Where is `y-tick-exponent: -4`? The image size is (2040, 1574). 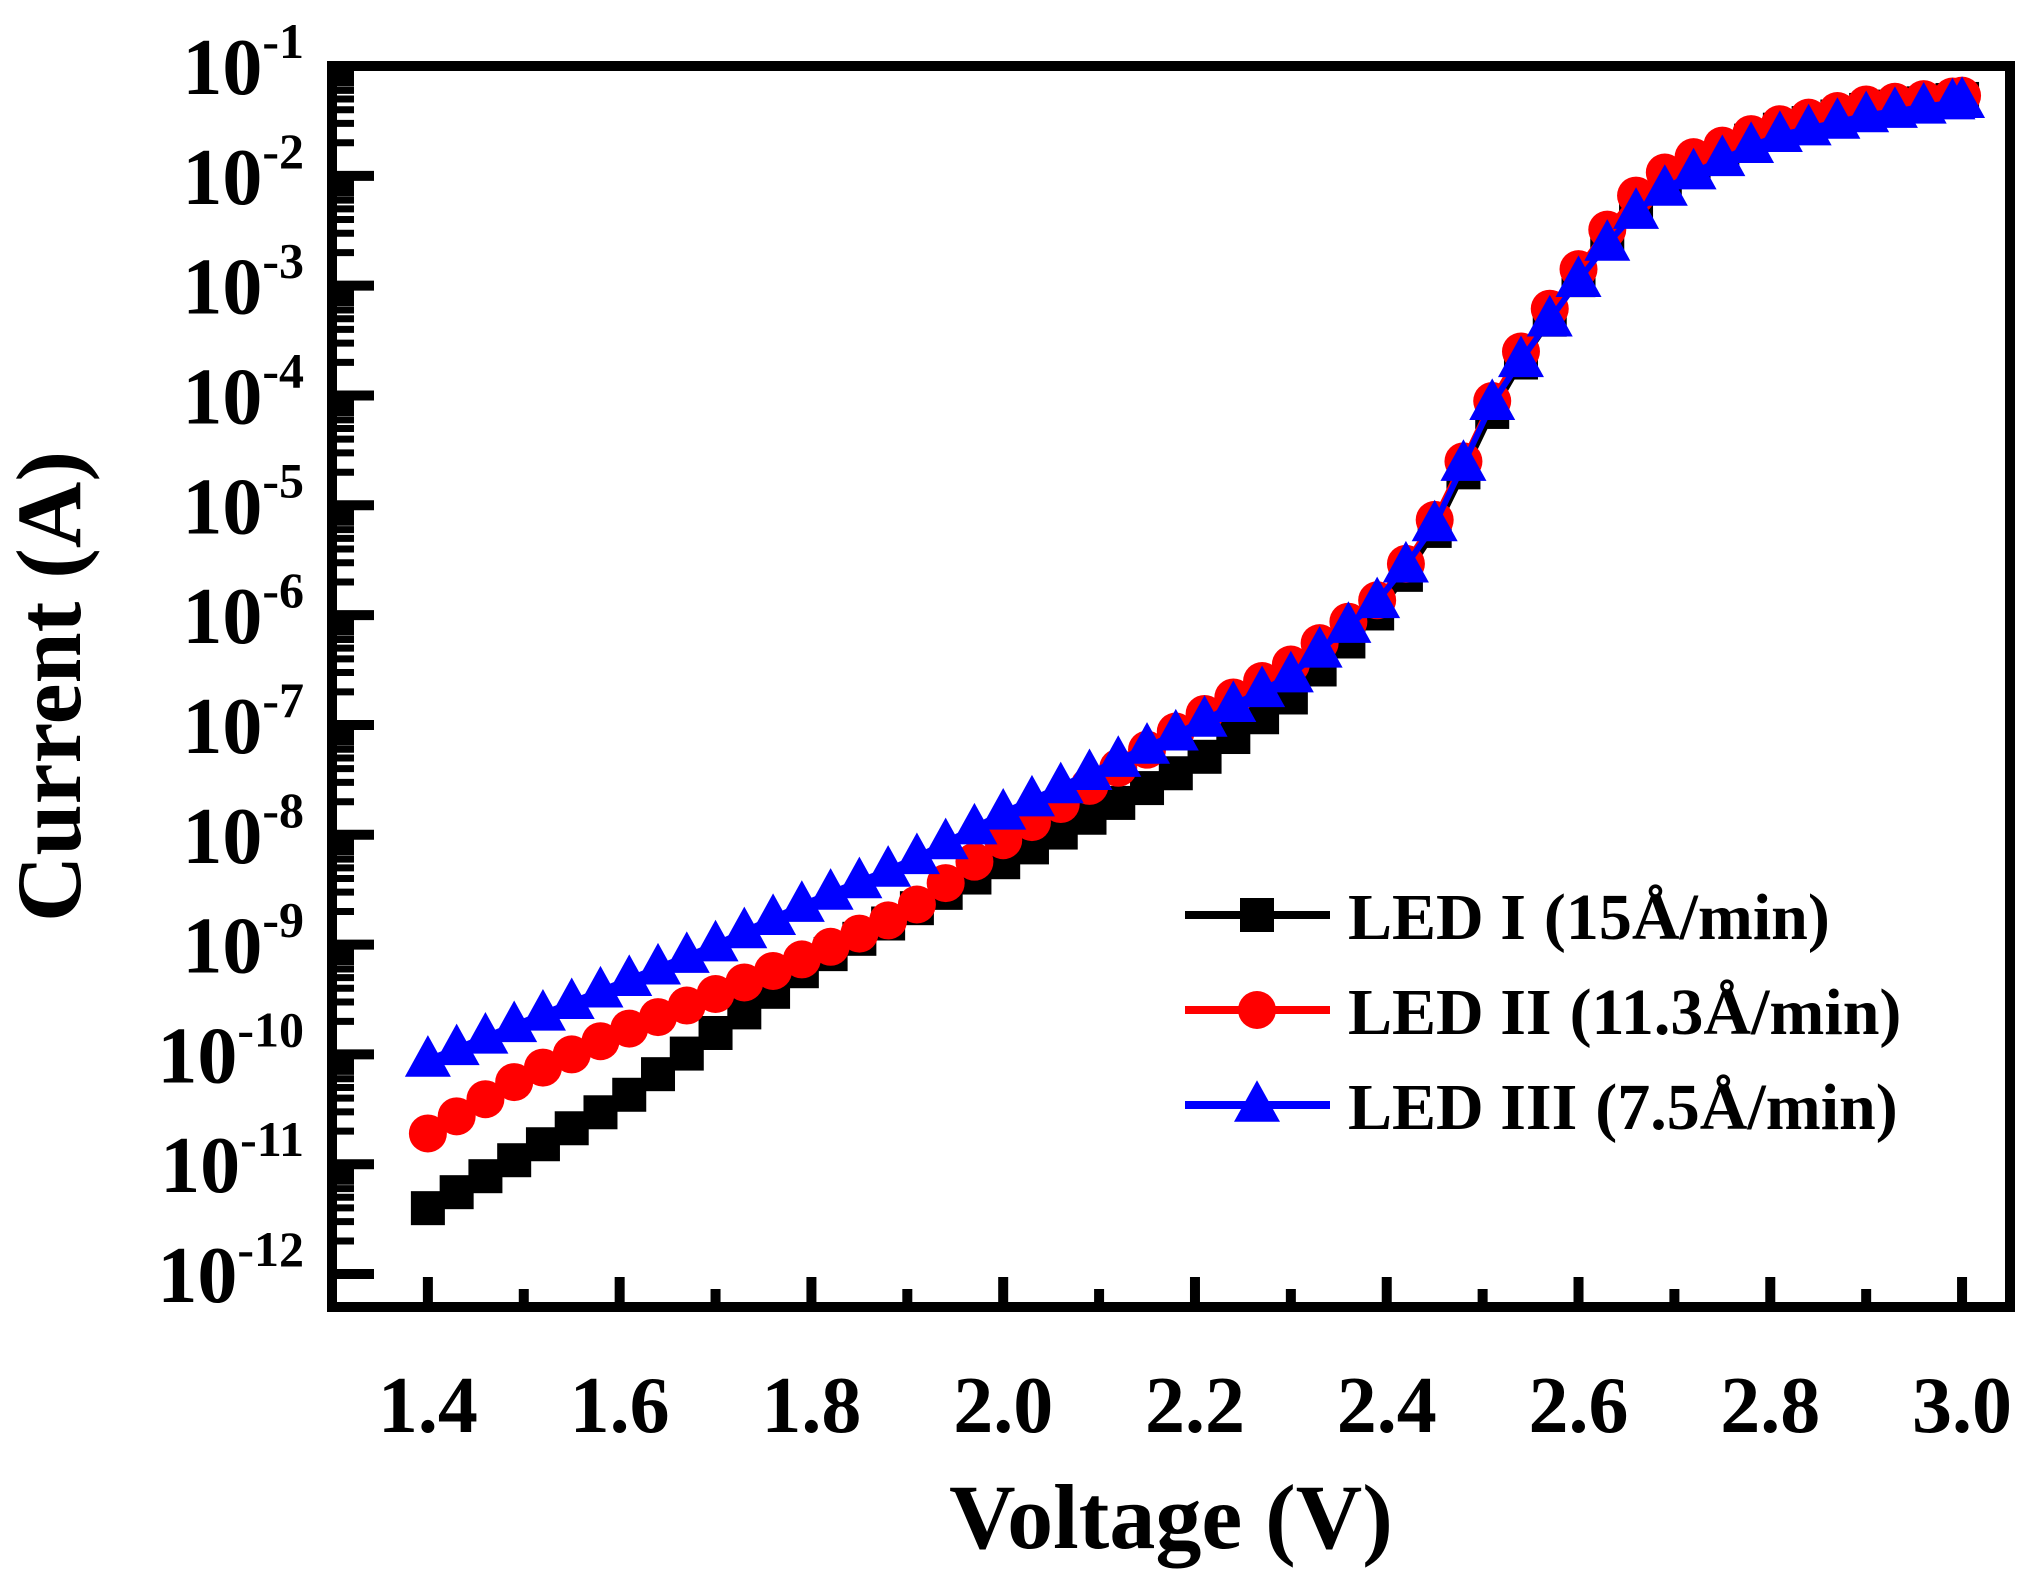
y-tick-exponent: -4 is located at coordinates (283, 370).